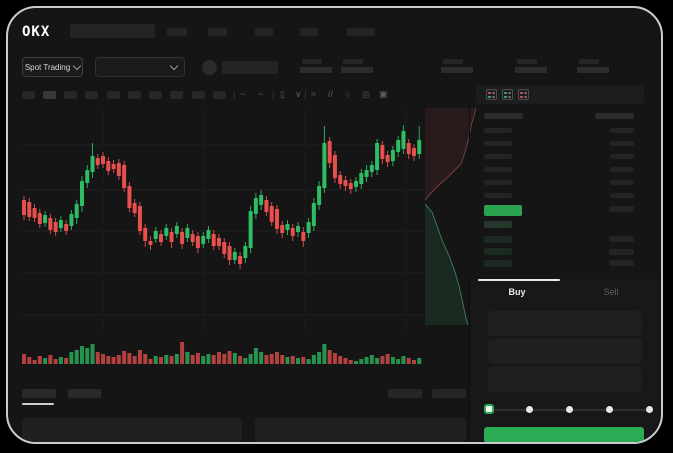 This screenshot has width=673, height=453. I want to click on amount-input, so click(565, 351).